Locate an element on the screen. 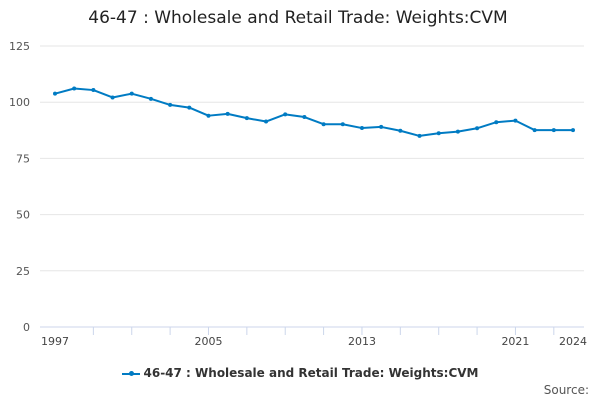 The height and width of the screenshot is (400, 600). y-tick-label: 75 is located at coordinates (23, 158).